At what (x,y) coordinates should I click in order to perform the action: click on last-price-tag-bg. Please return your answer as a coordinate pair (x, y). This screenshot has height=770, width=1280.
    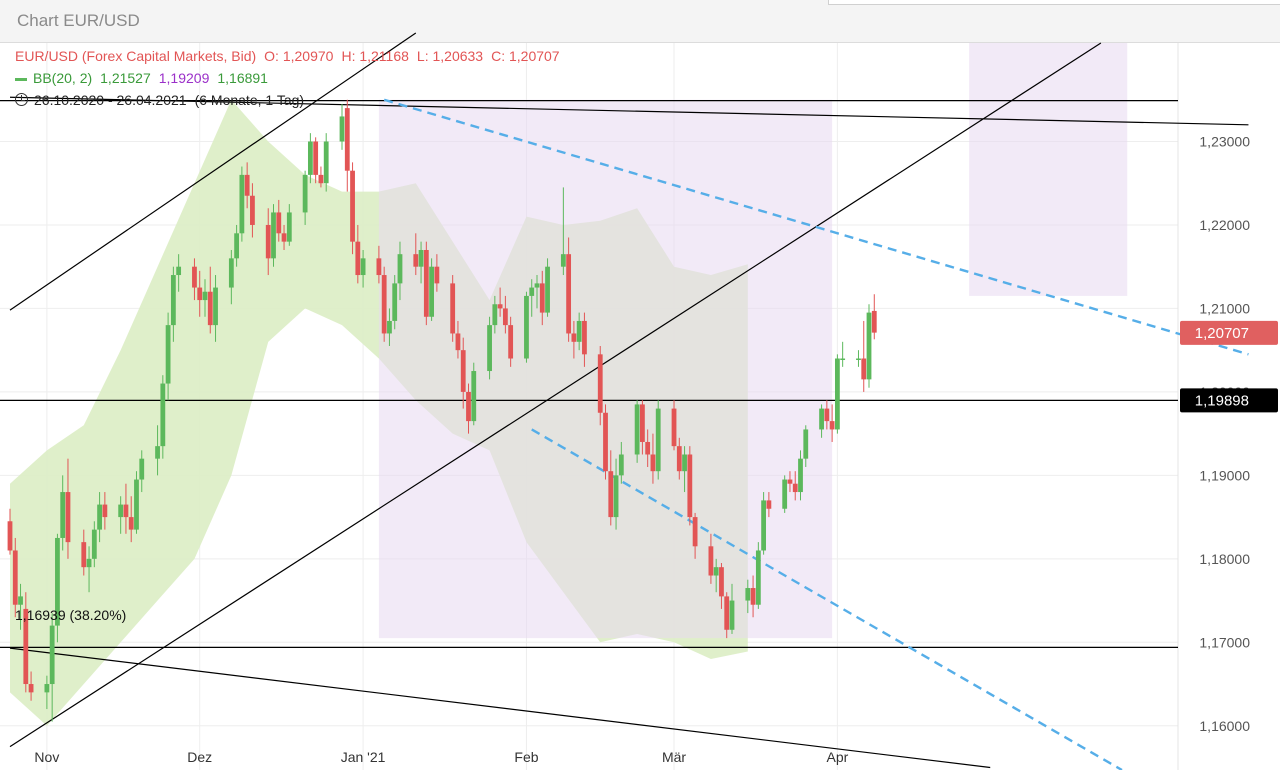
    Looking at the image, I should click on (1229, 332).